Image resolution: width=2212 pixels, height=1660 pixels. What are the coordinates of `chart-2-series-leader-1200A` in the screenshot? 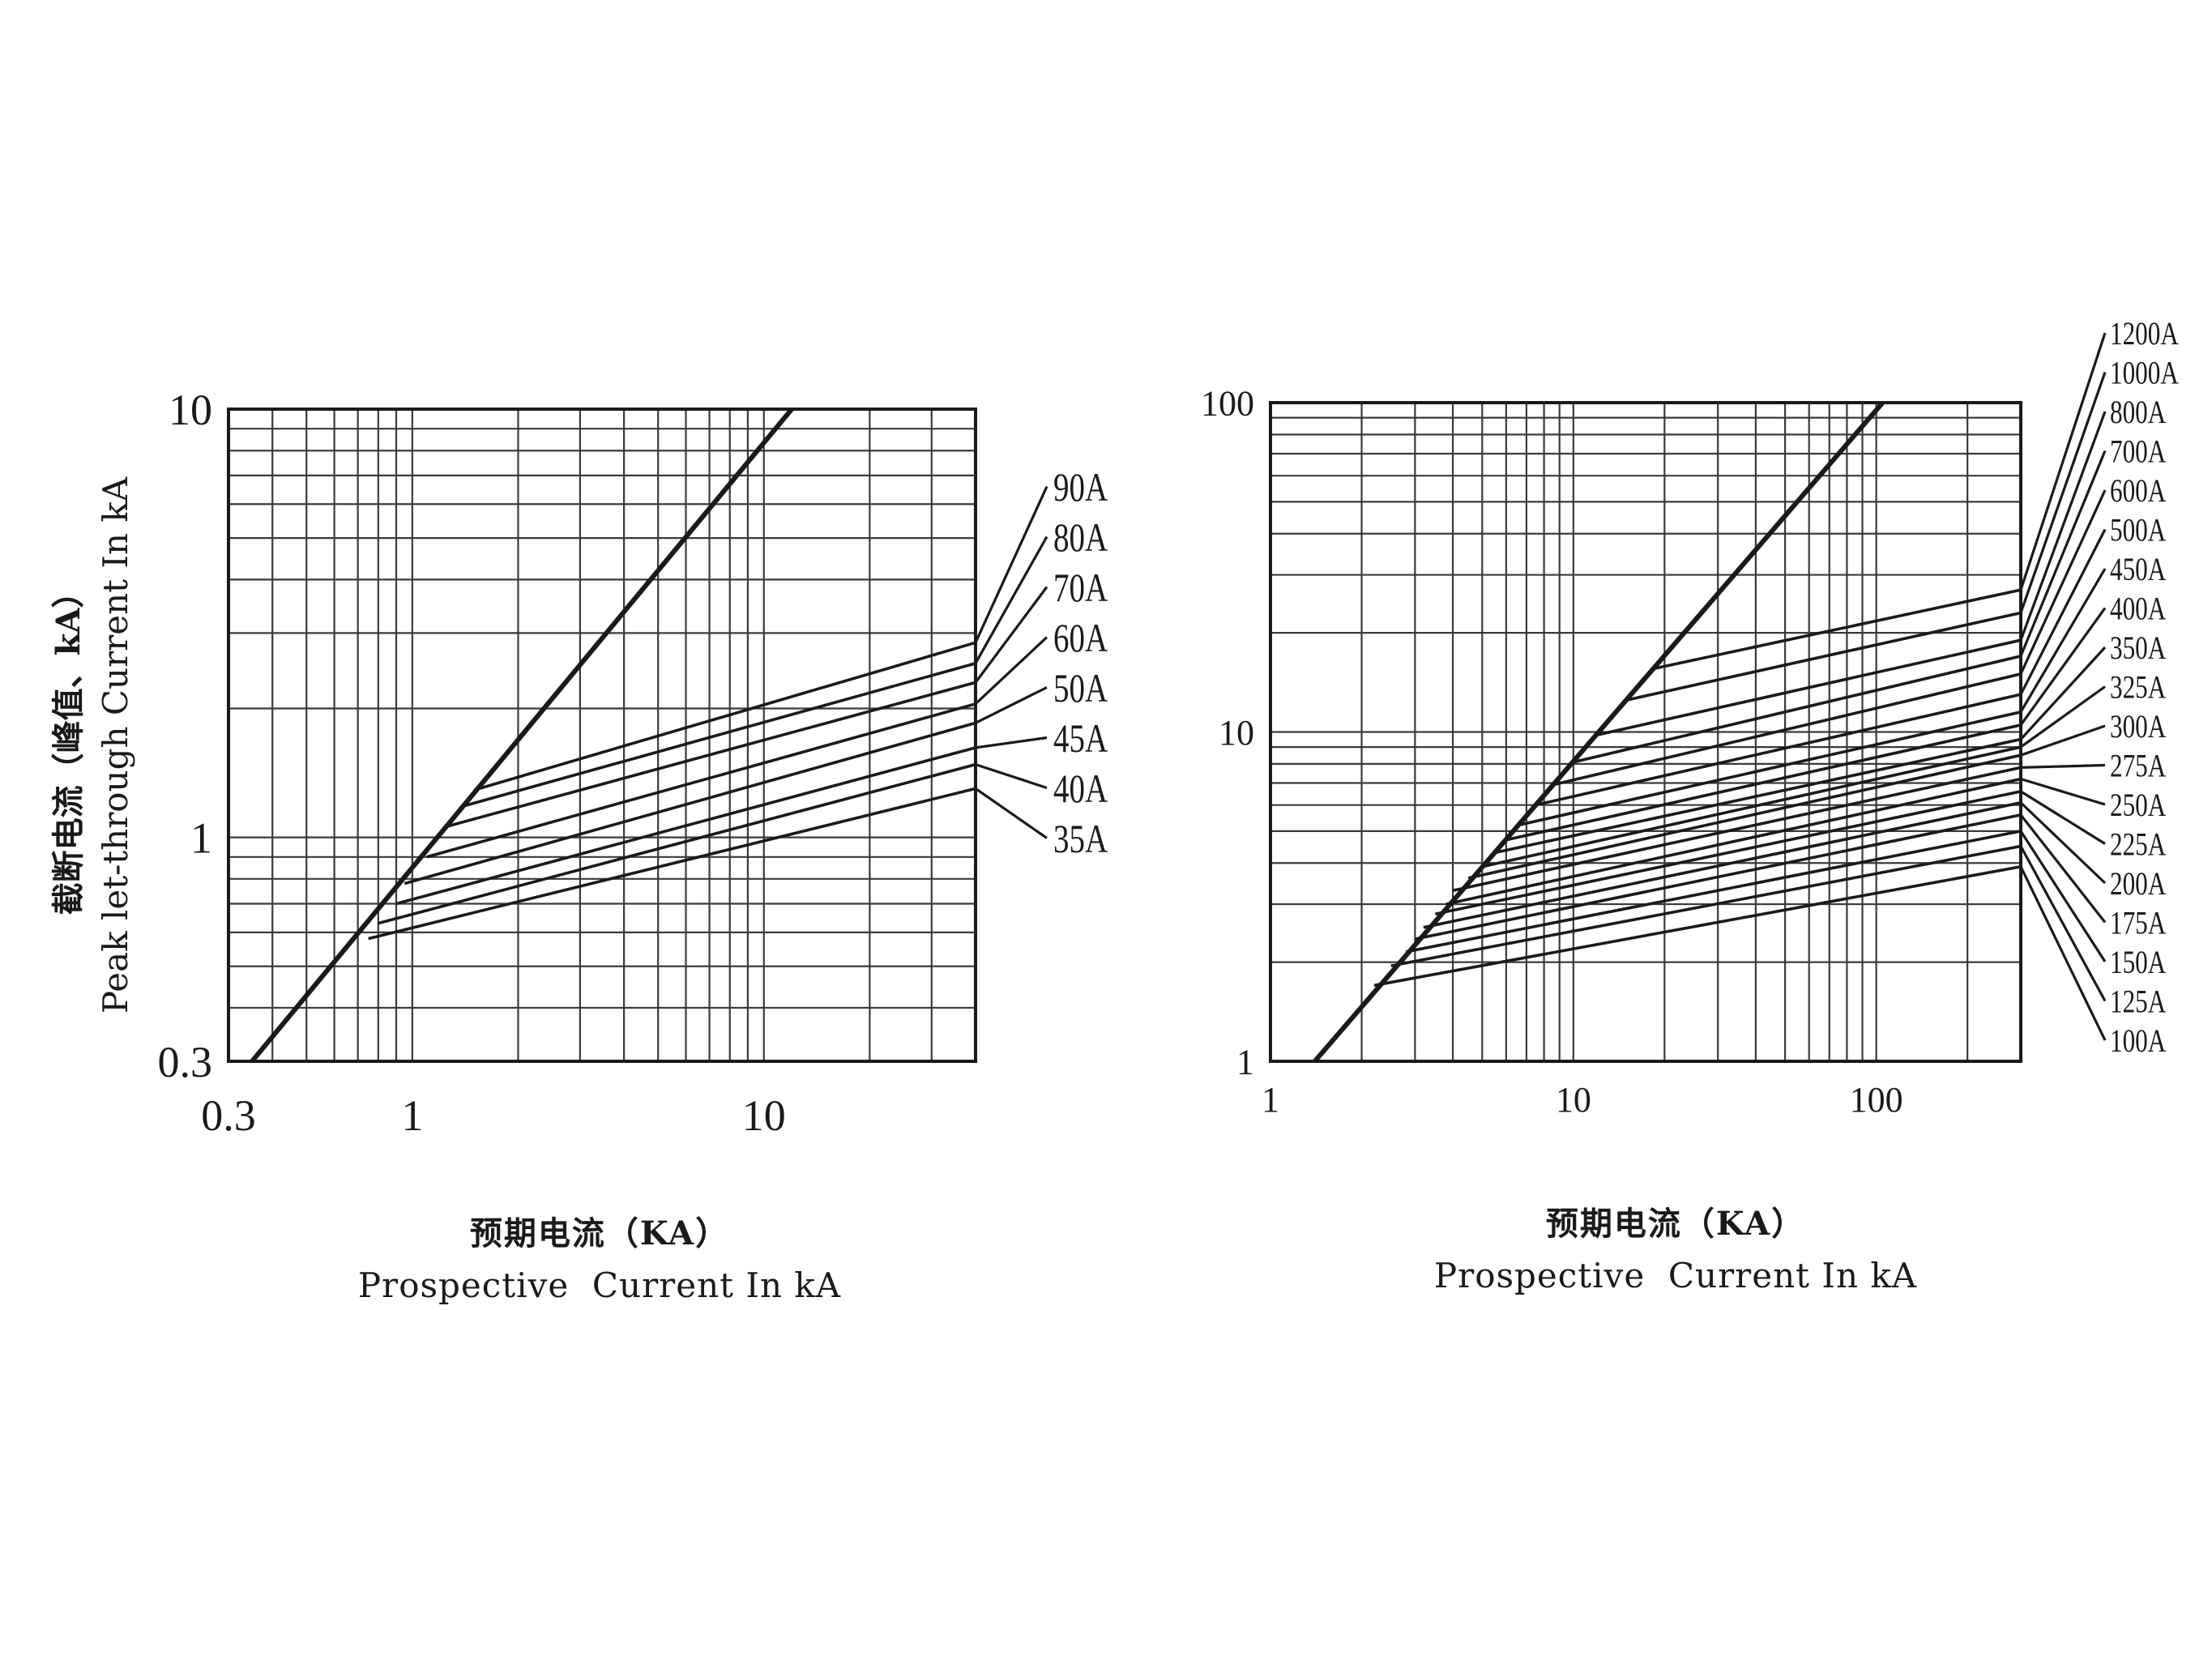 It's located at (2063, 461).